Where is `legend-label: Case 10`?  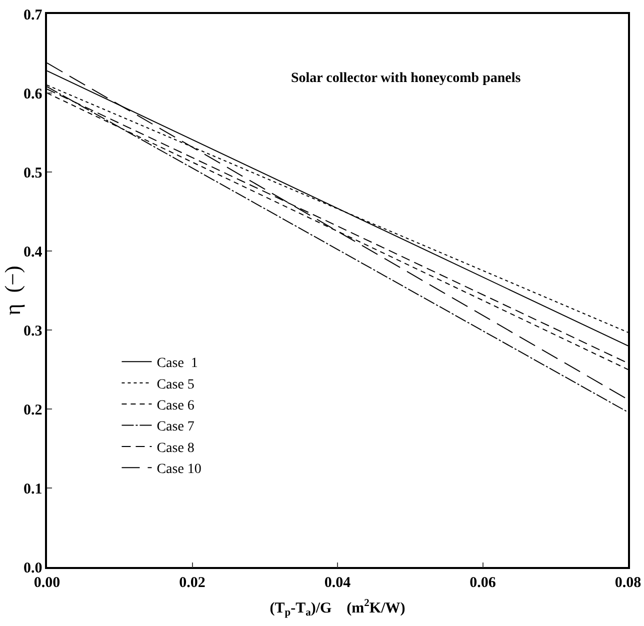
legend-label: Case 10 is located at coordinates (179, 470).